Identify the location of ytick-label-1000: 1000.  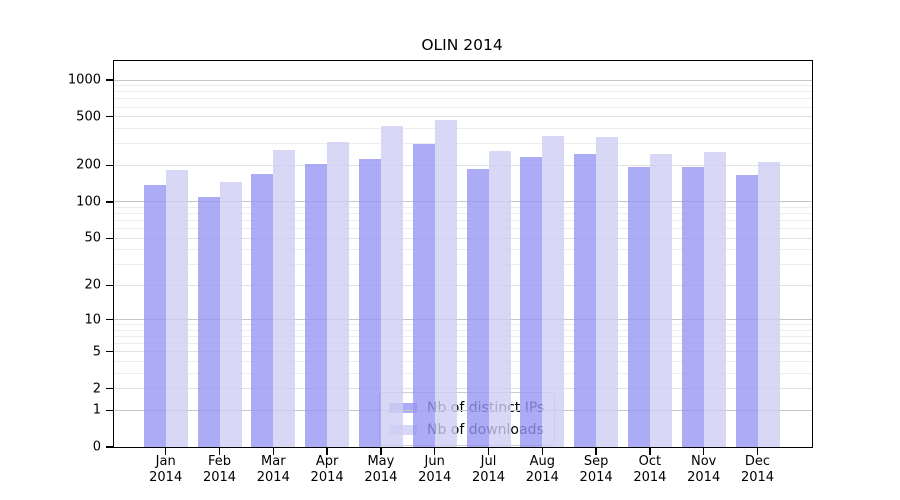
(84, 80).